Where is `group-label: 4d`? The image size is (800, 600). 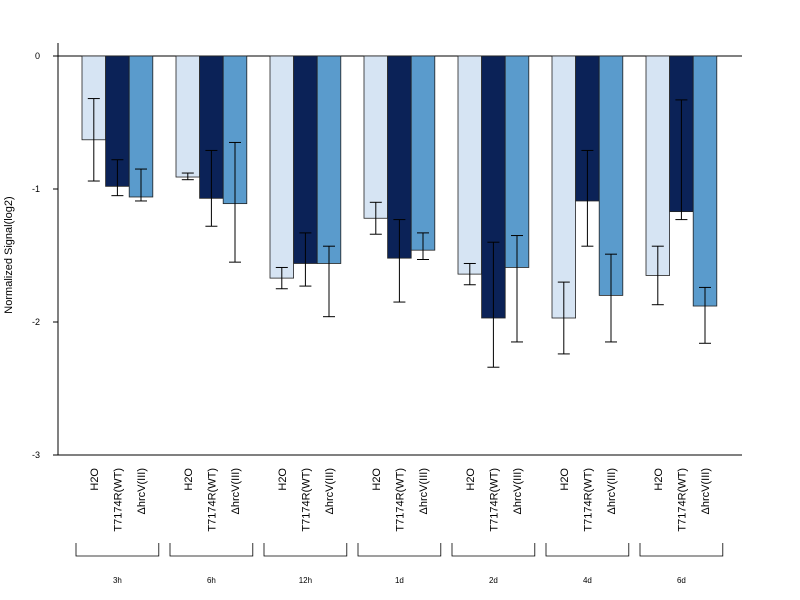 group-label: 4d is located at coordinates (587, 580).